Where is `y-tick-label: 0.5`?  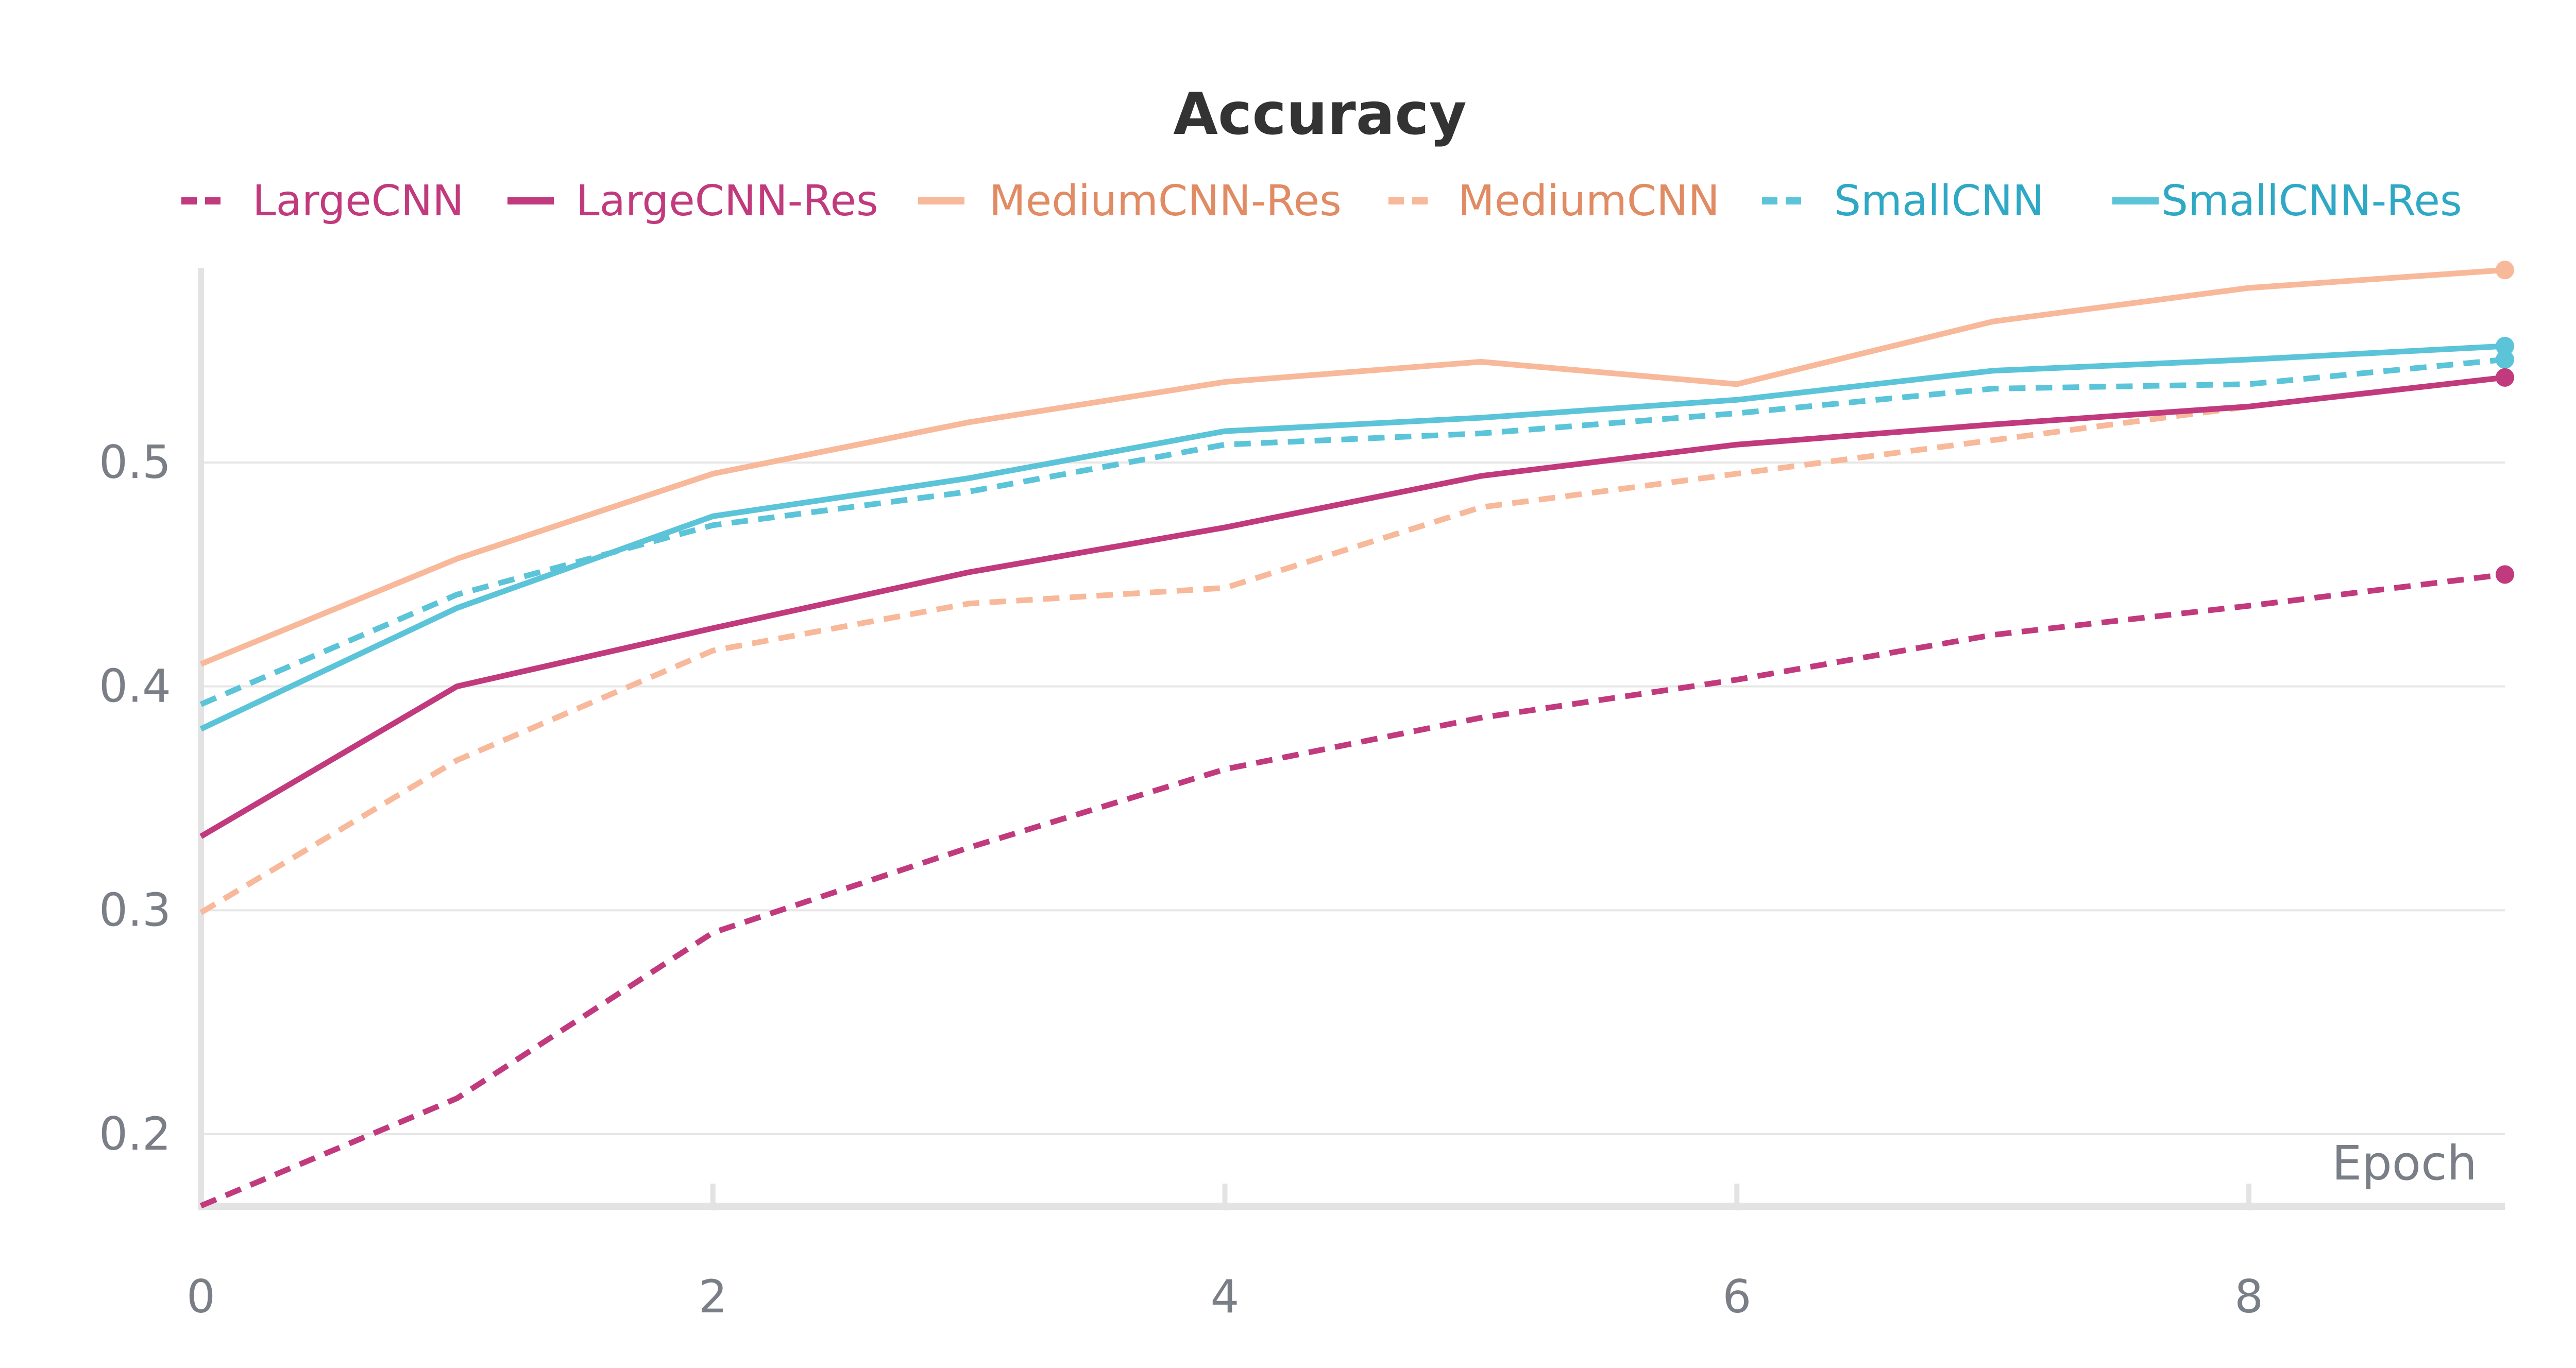 y-tick-label: 0.5 is located at coordinates (135, 462).